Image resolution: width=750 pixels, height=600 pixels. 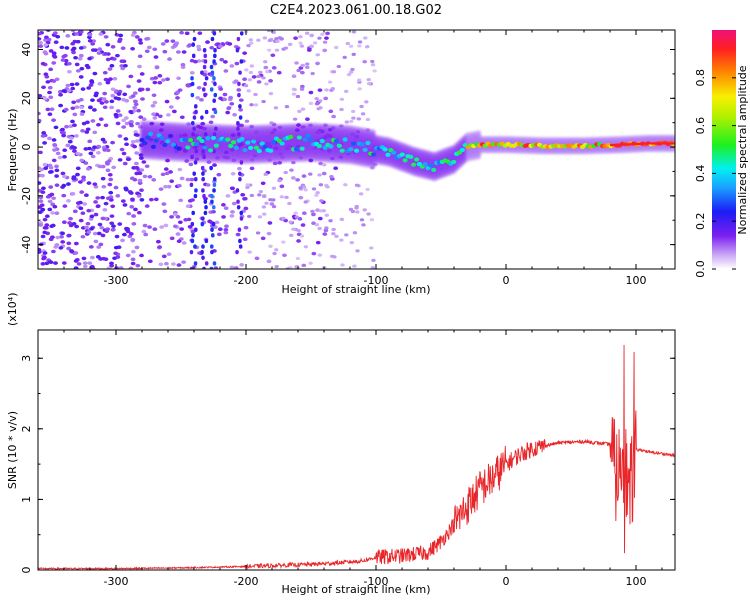 I want to click on snr-y-scale-label: (x10⁴), so click(x=12, y=310).